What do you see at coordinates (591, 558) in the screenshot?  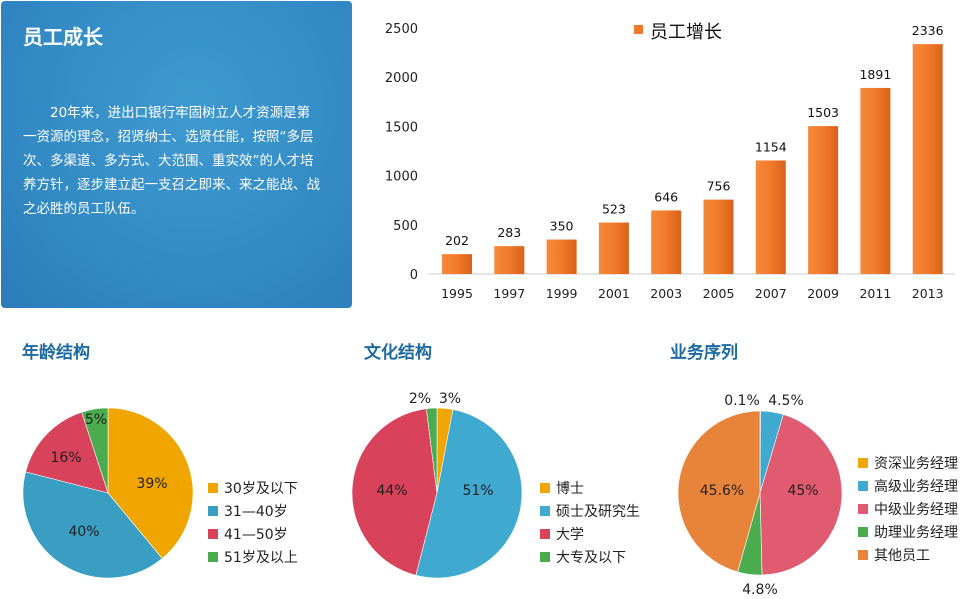 I see `legend-label: 大专及以下` at bounding box center [591, 558].